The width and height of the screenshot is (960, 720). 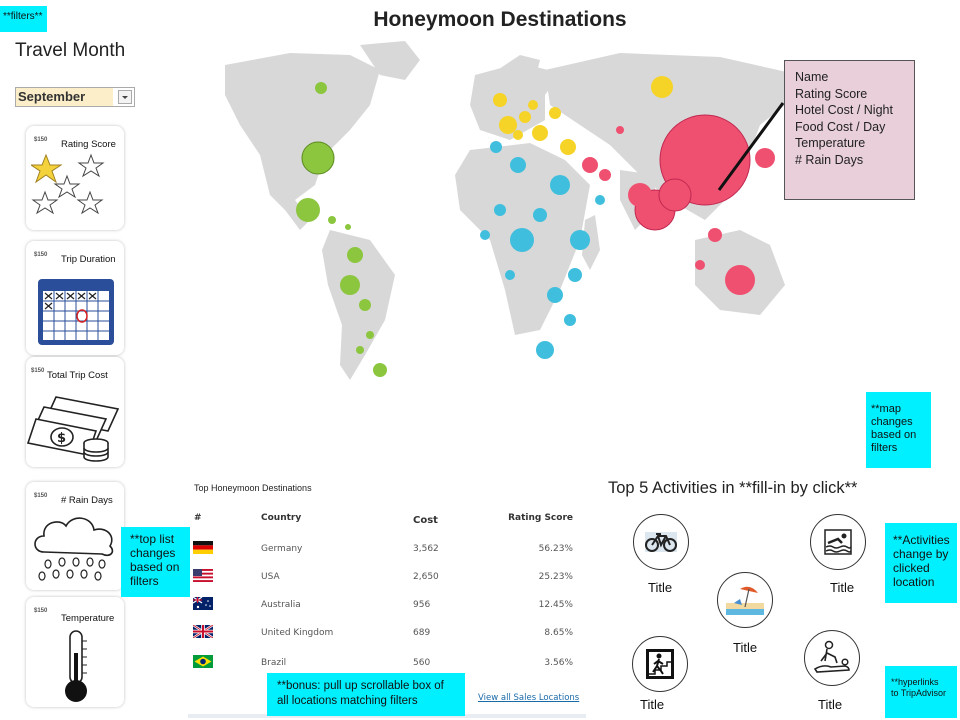 I want to click on tooltip-line: Temperature, so click(x=830, y=143).